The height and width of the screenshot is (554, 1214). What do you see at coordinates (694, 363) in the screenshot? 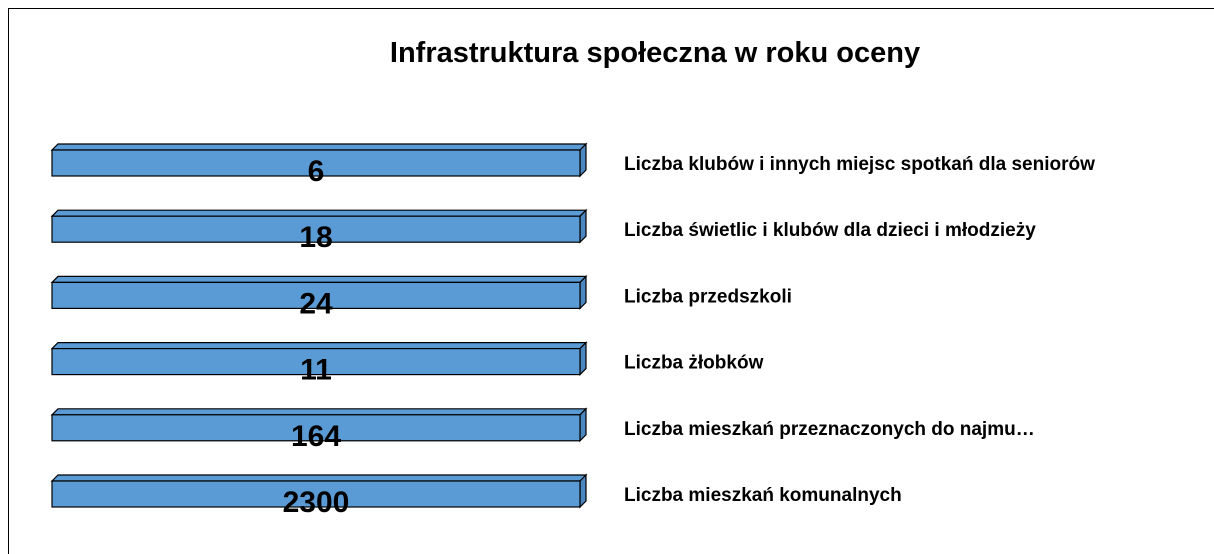
I see `category-label: Liczba żłobków` at bounding box center [694, 363].